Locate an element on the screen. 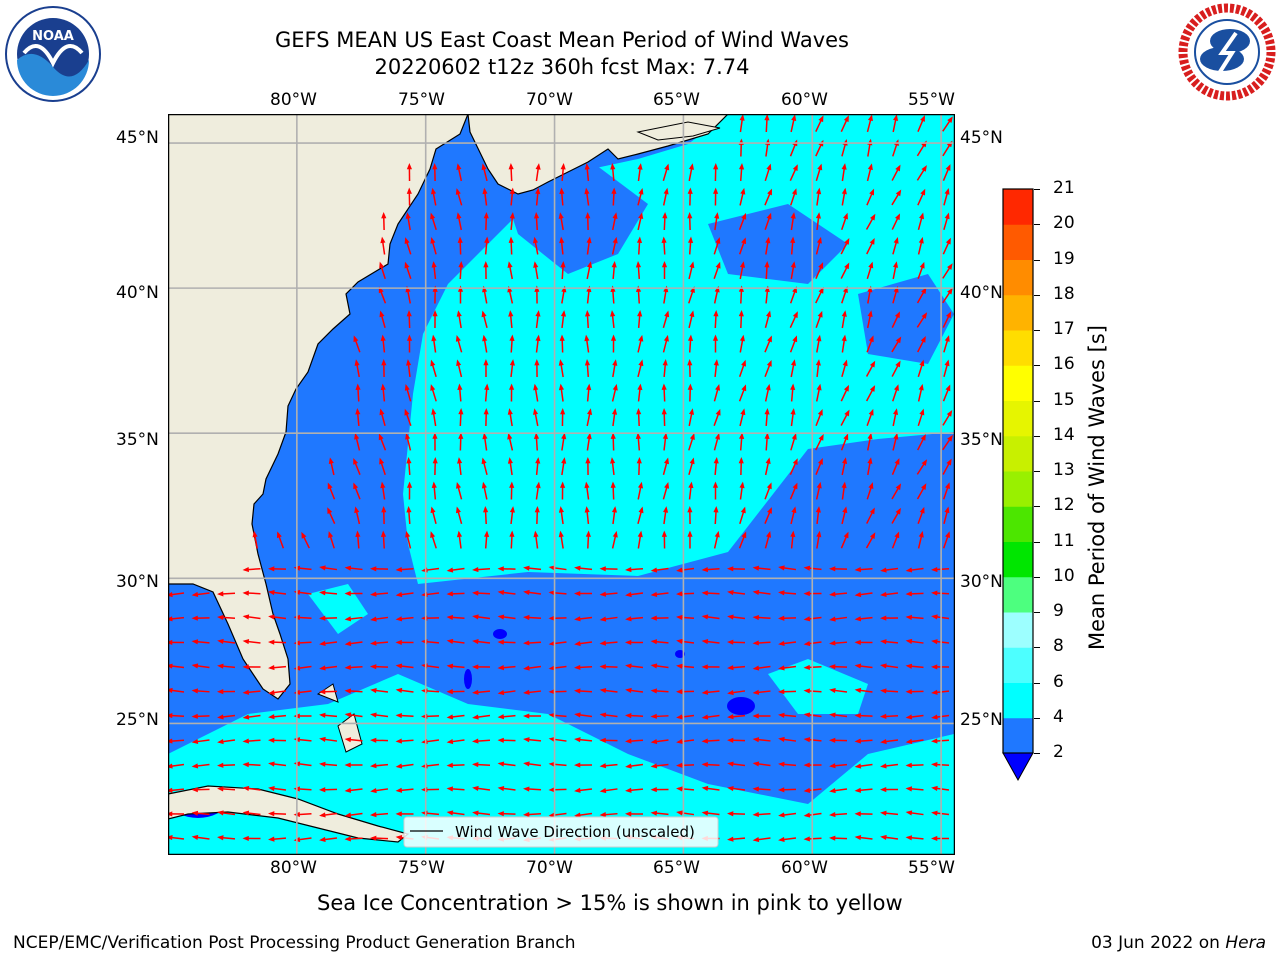 The image size is (1280, 960). land-usa is located at coordinates (318, 407).